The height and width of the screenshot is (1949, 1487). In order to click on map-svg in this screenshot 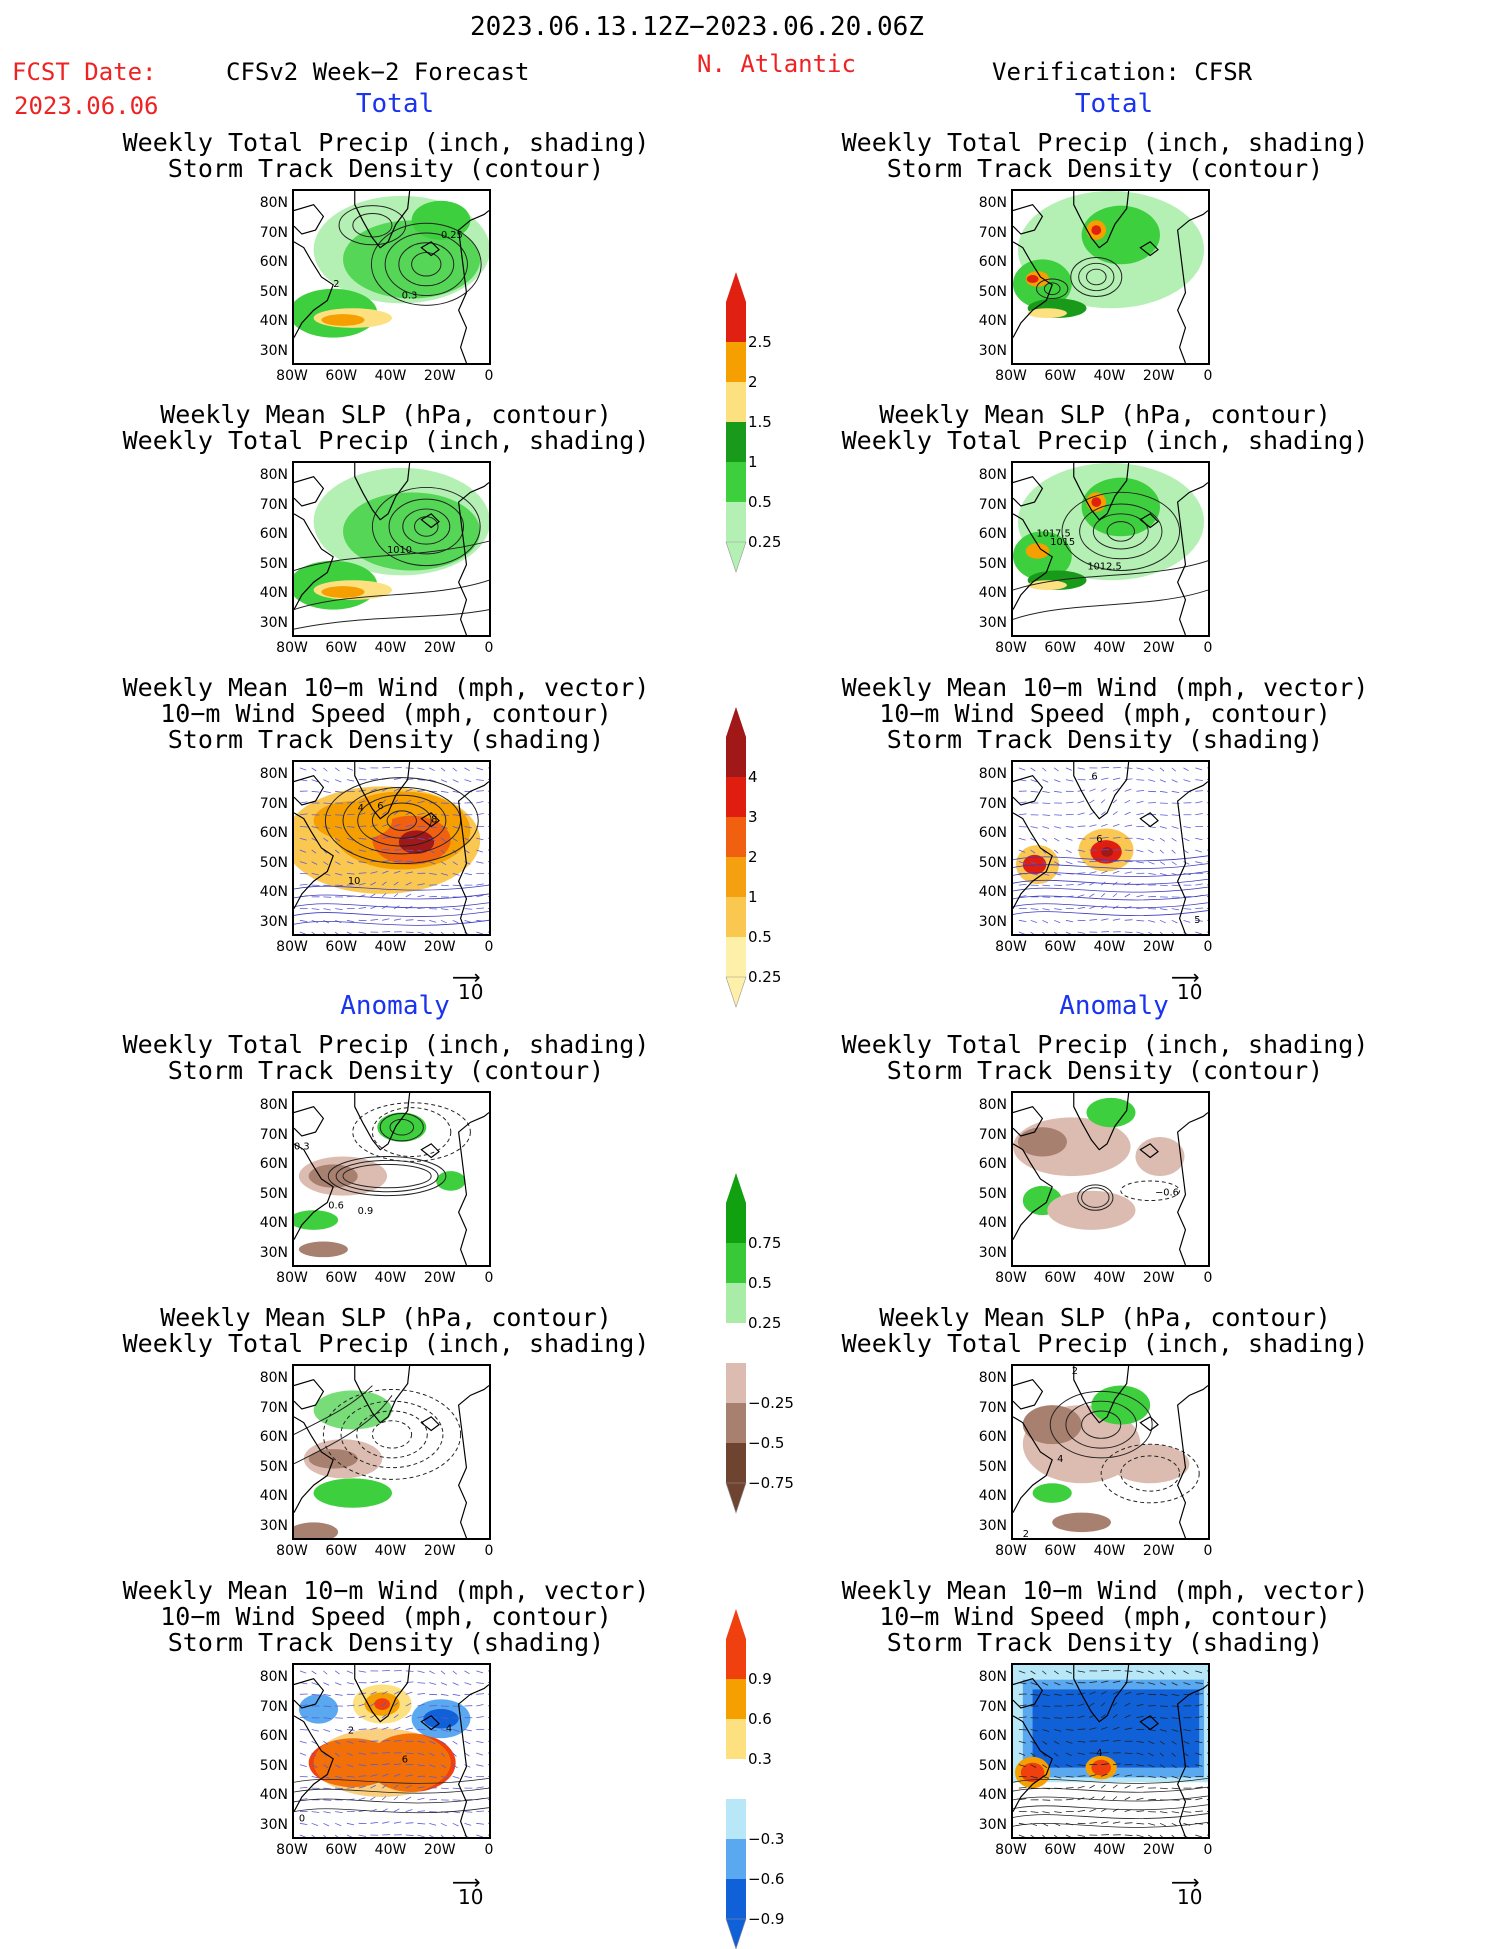, I will do `click(391, 1452)`.